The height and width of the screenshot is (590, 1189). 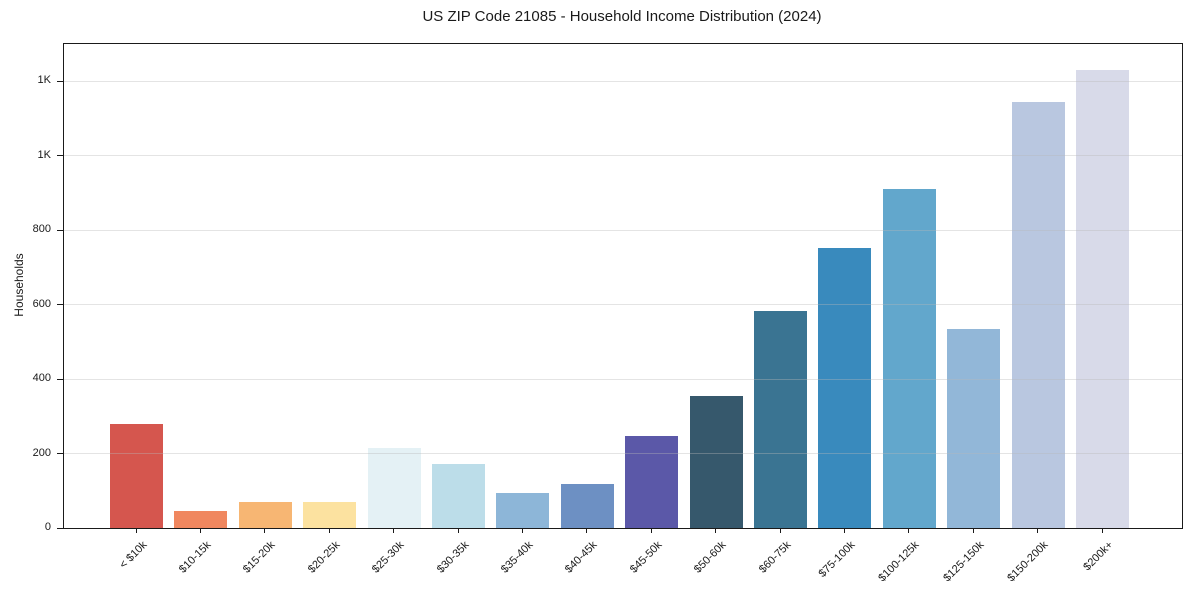 I want to click on bar-10-15k, so click(x=201, y=519).